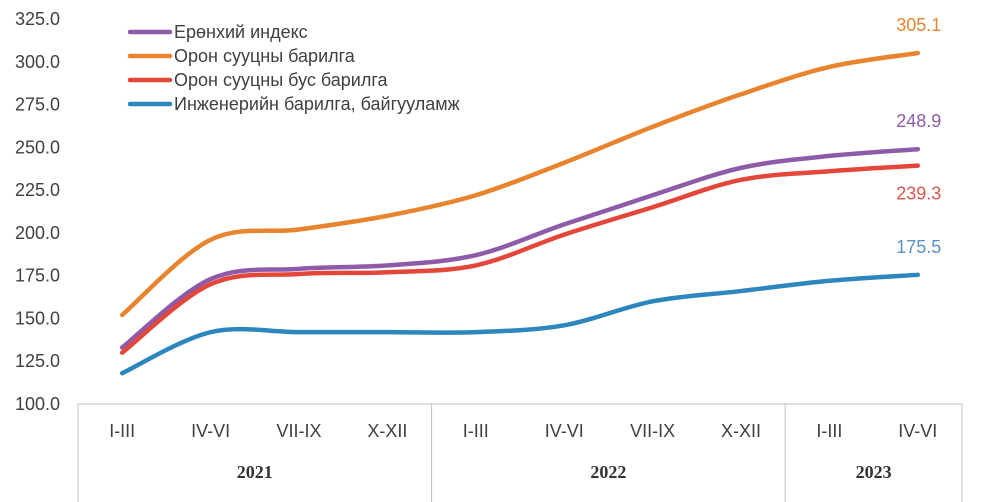 This screenshot has width=985, height=502. I want to click on data-label: 305.1, so click(918, 25).